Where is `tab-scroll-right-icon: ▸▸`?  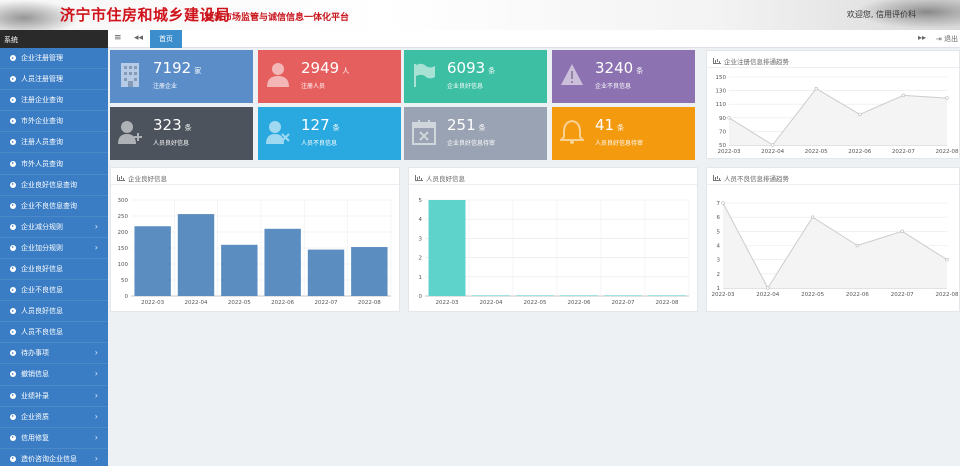 tab-scroll-right-icon: ▸▸ is located at coordinates (921, 37).